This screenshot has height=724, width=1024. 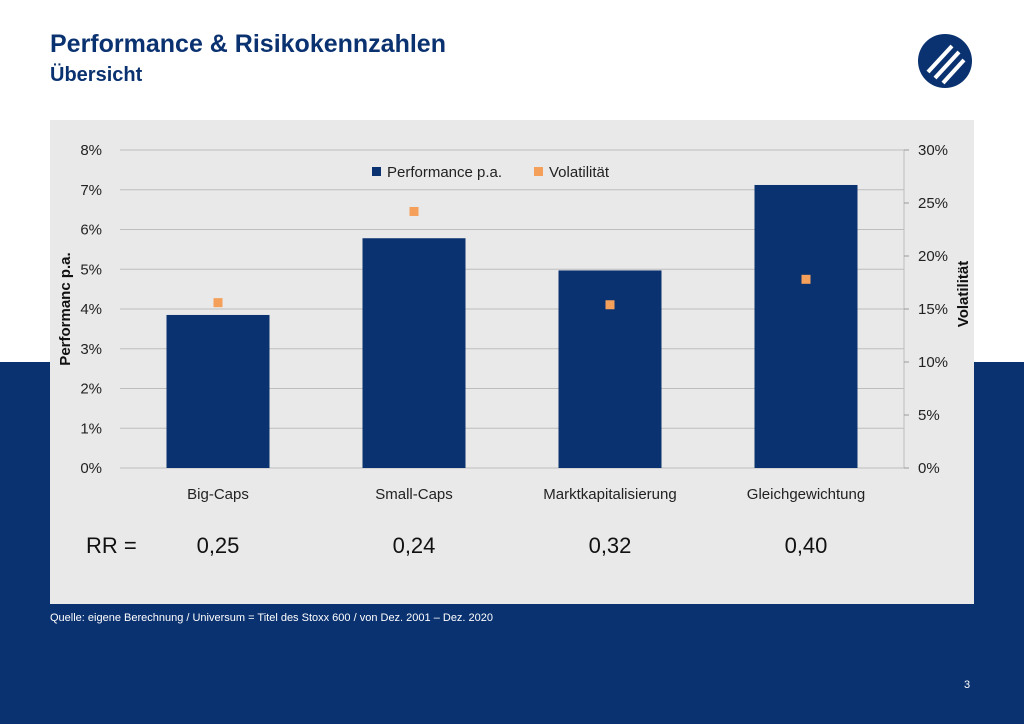 I want to click on rr-label: RR =, so click(x=111, y=545).